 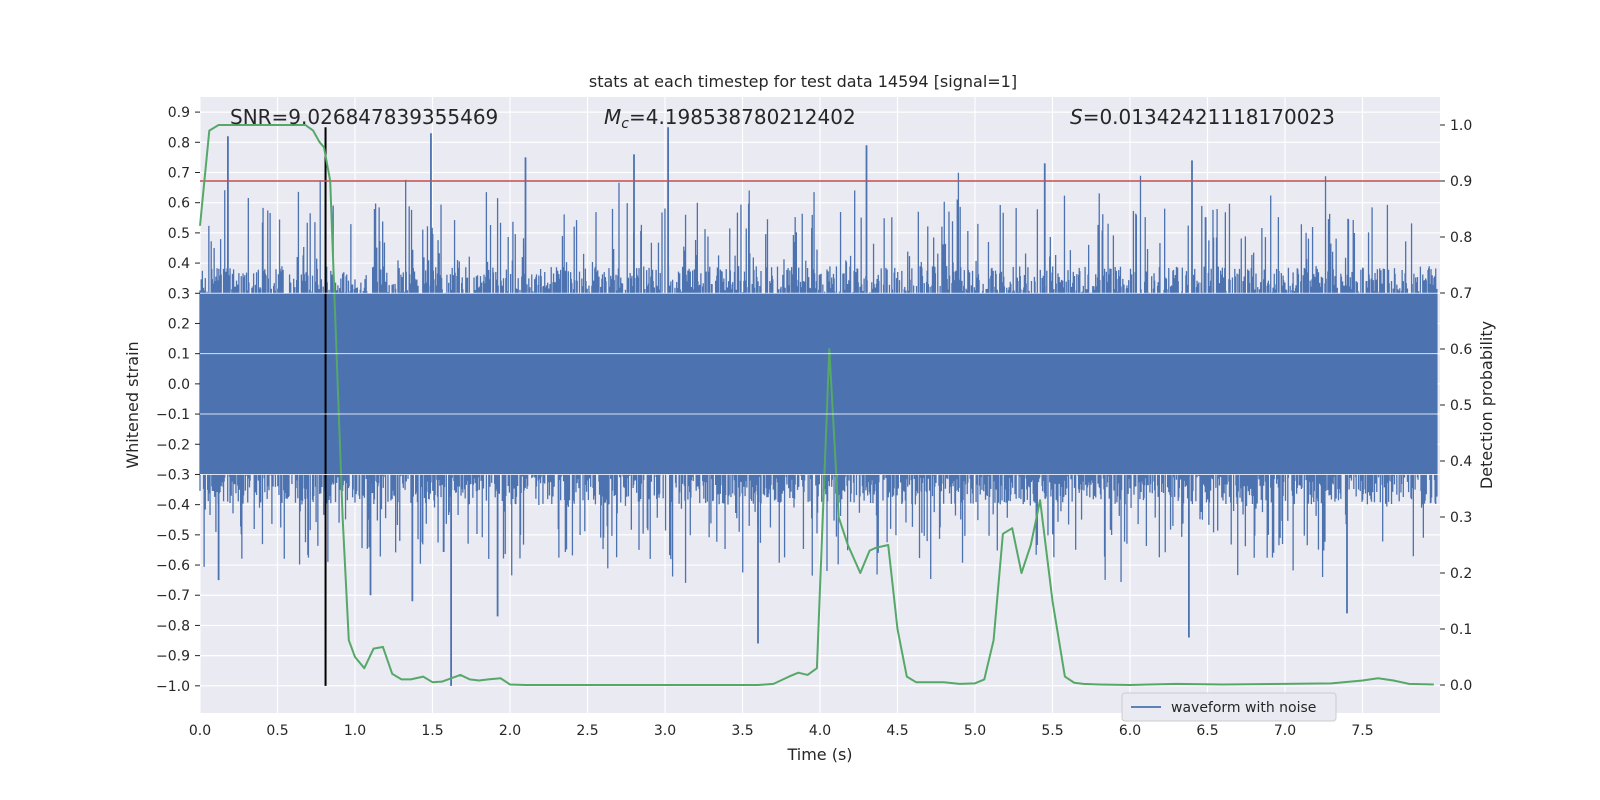 What do you see at coordinates (665, 731) in the screenshot?
I see `x-tick-label: 3.0` at bounding box center [665, 731].